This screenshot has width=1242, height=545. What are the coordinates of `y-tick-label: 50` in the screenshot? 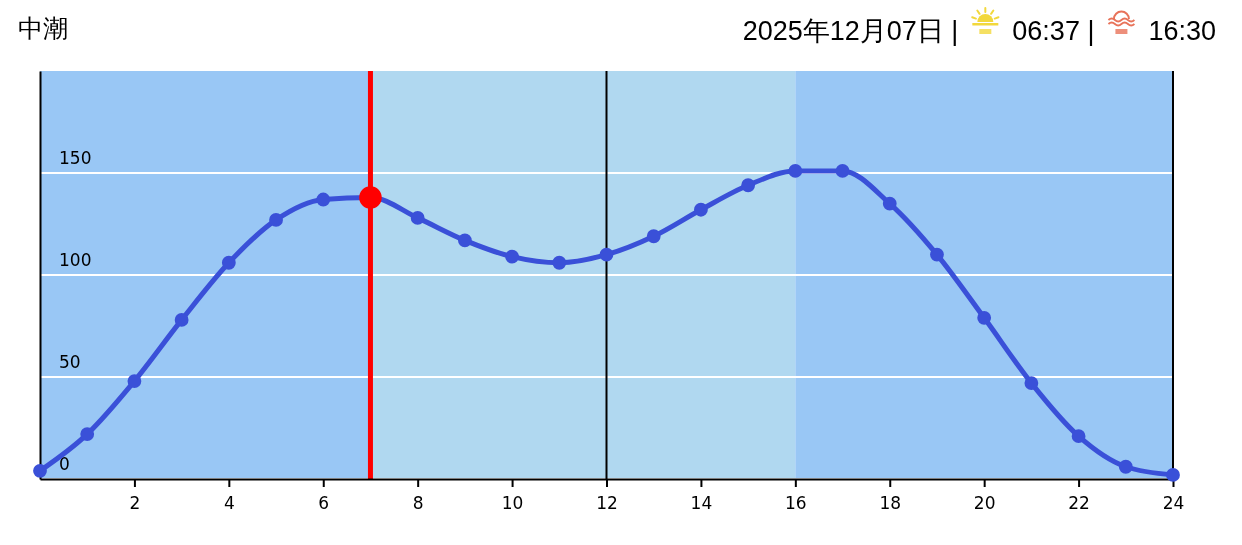 It's located at (70, 362).